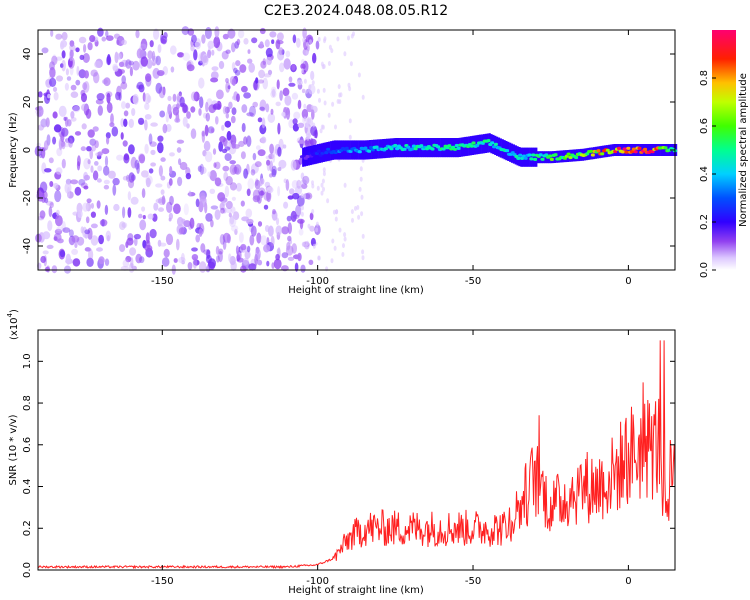 This screenshot has width=750, height=600. What do you see at coordinates (27, 445) in the screenshot?
I see `snr-y-tick-label: 0.6` at bounding box center [27, 445].